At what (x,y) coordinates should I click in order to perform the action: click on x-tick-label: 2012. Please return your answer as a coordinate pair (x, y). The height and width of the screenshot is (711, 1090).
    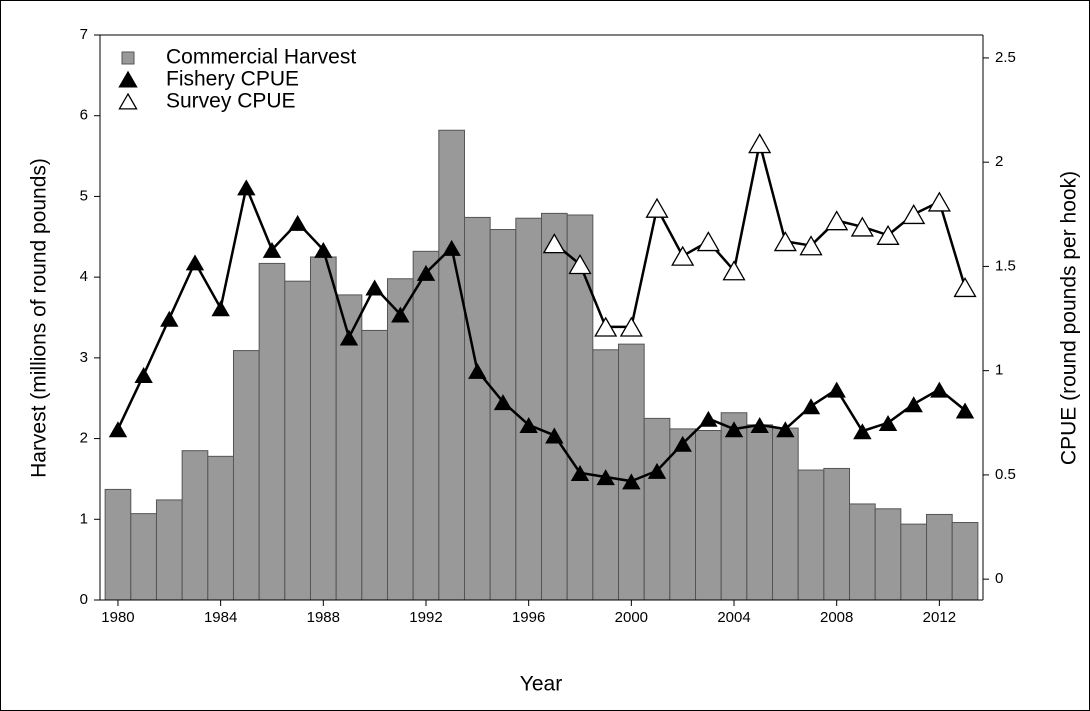
    Looking at the image, I should click on (939, 617).